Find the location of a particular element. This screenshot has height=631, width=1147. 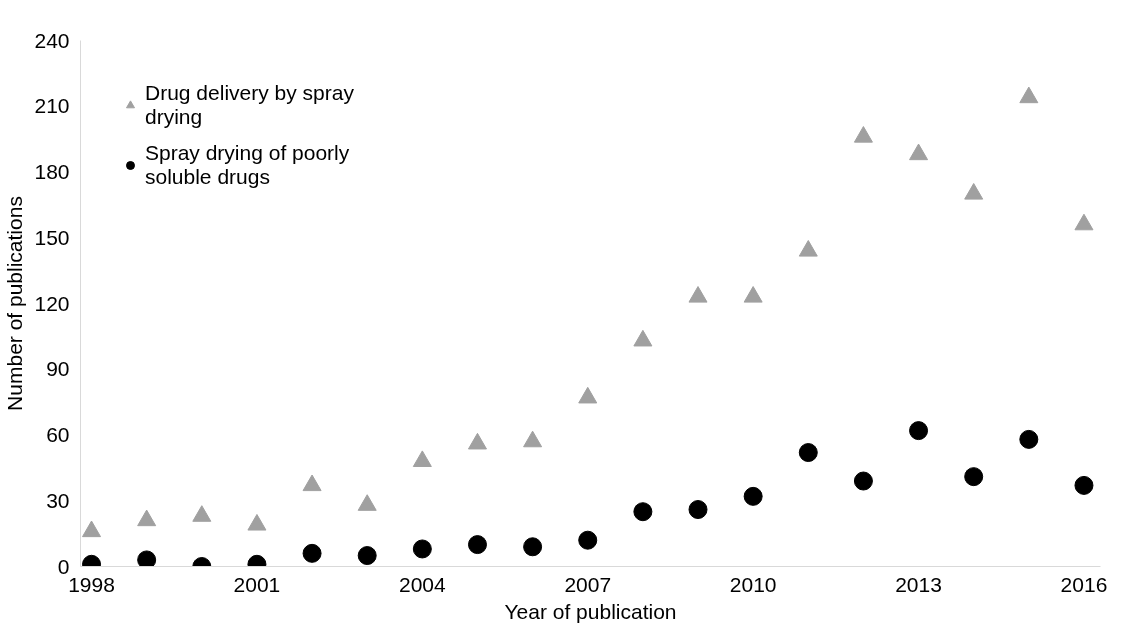

y-tick-label: 60 is located at coordinates (58, 434).